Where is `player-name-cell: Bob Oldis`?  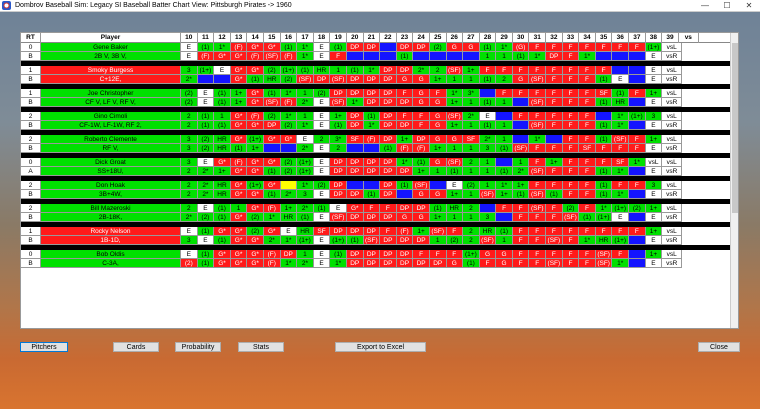 player-name-cell: Bob Oldis is located at coordinates (111, 254).